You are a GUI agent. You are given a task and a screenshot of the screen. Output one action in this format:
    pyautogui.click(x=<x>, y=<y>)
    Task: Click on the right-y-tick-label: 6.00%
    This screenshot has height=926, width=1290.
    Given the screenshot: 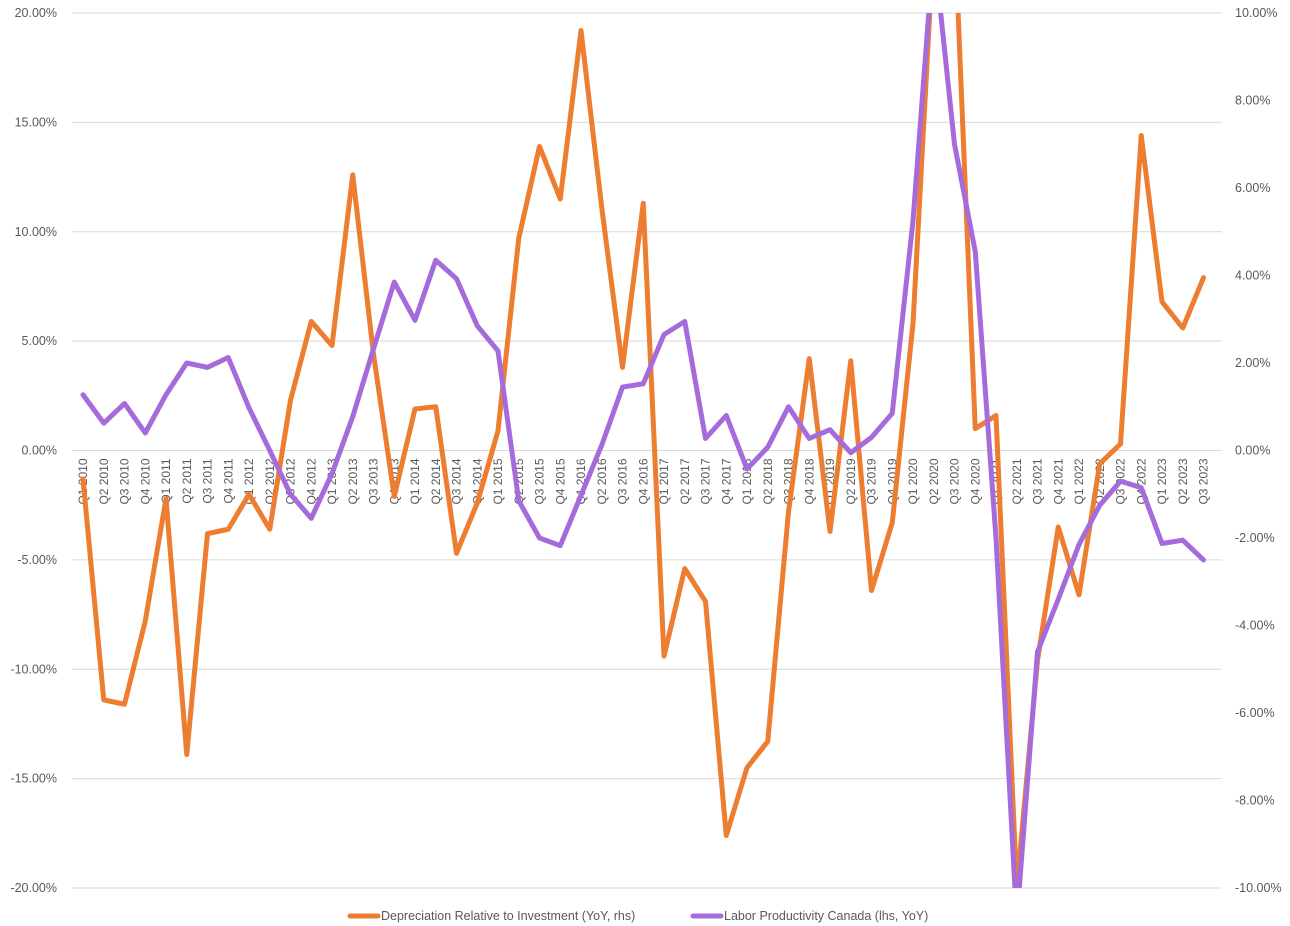 What is the action you would take?
    pyautogui.click(x=1252, y=188)
    